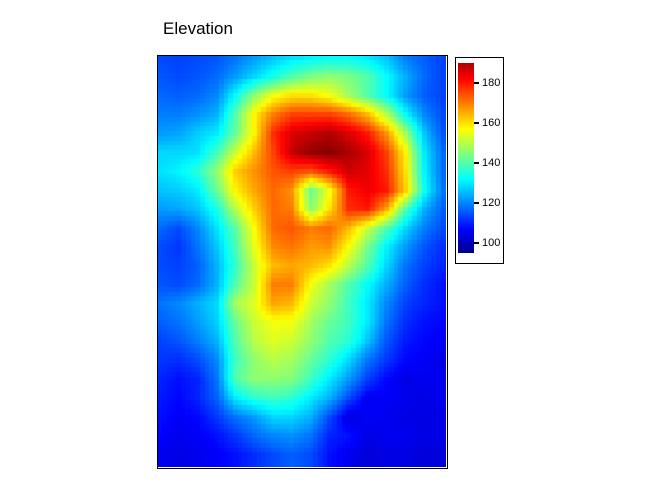 The width and height of the screenshot is (672, 480). Describe the element at coordinates (491, 163) in the screenshot. I see `colorbar-tick-label: 140` at that location.